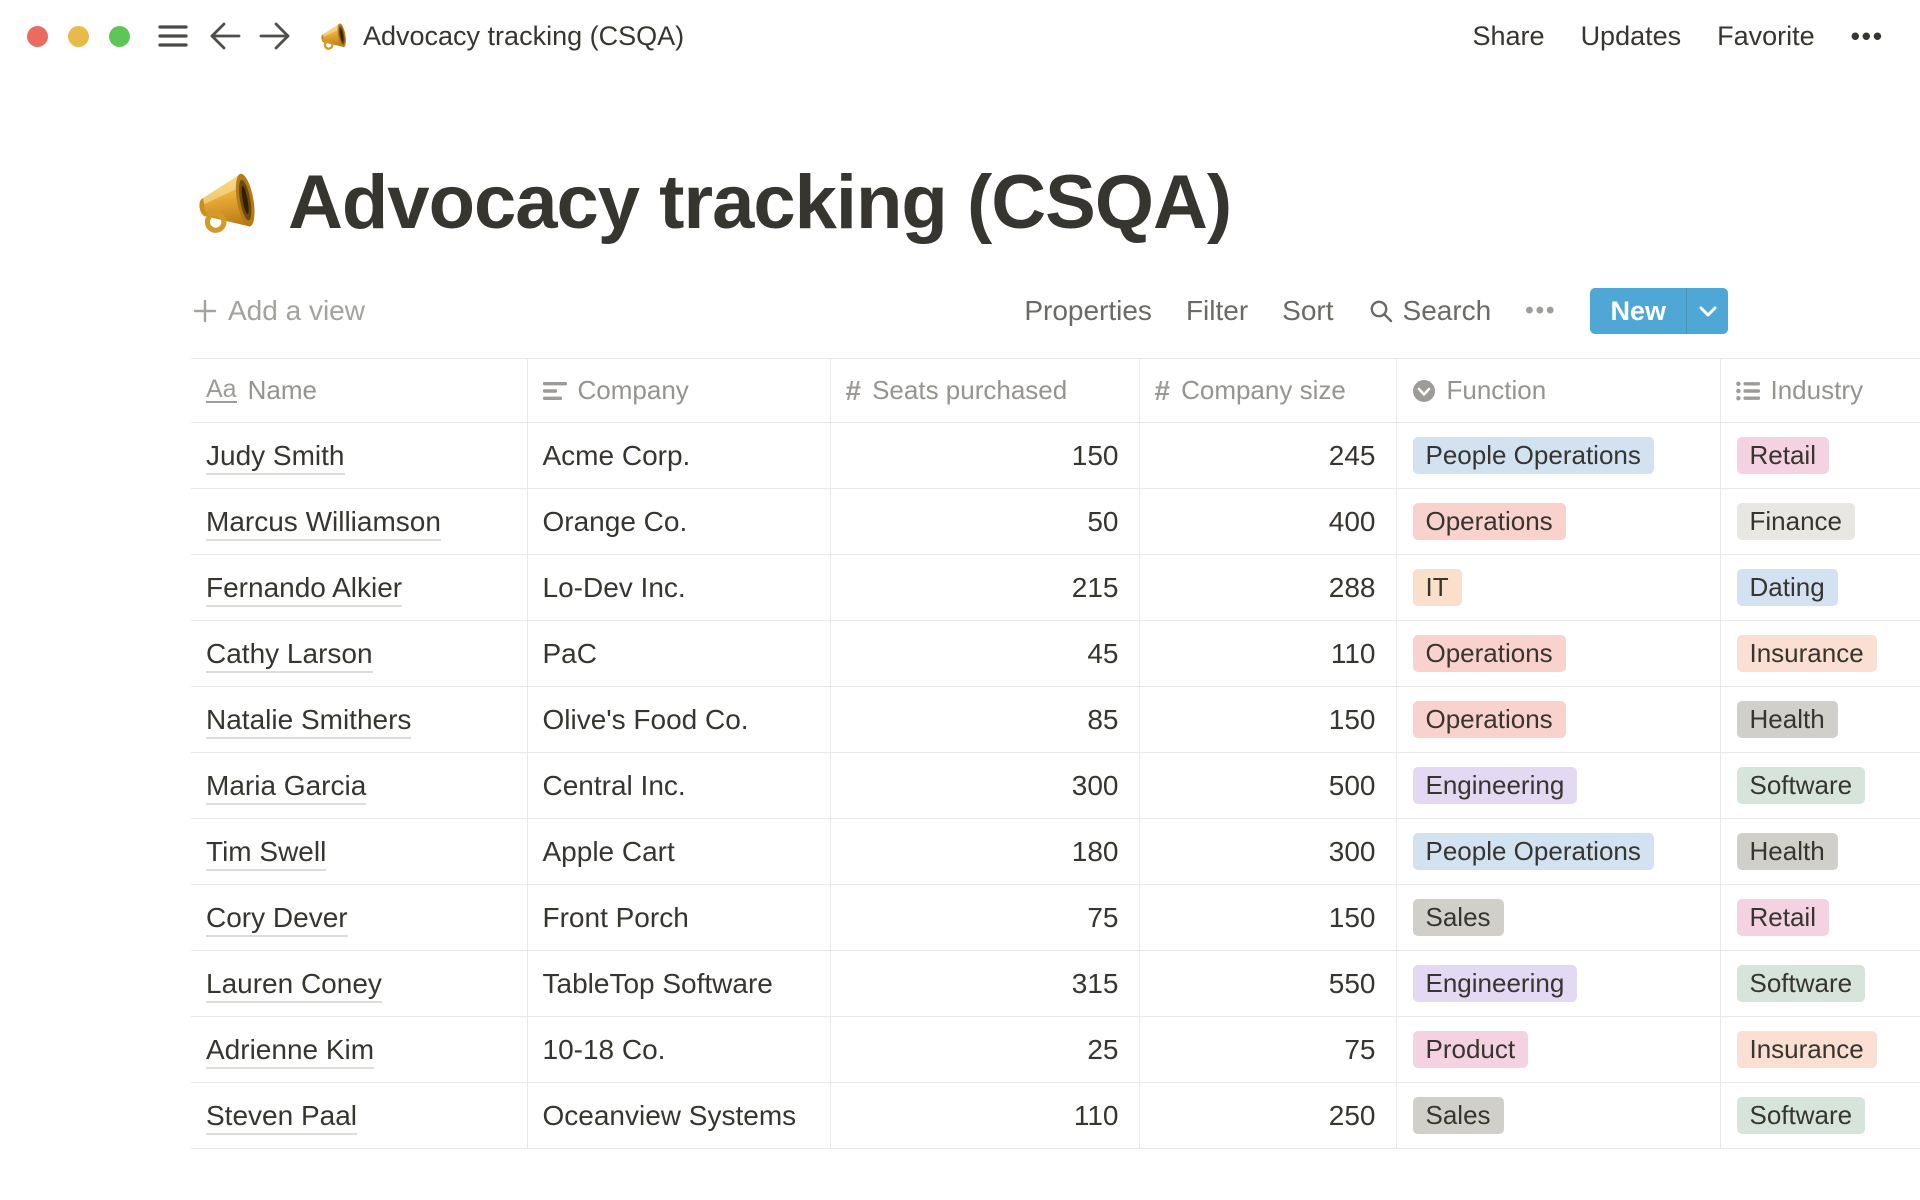 This screenshot has height=1200, width=1920. What do you see at coordinates (1508, 35) in the screenshot?
I see `share-button: Share` at bounding box center [1508, 35].